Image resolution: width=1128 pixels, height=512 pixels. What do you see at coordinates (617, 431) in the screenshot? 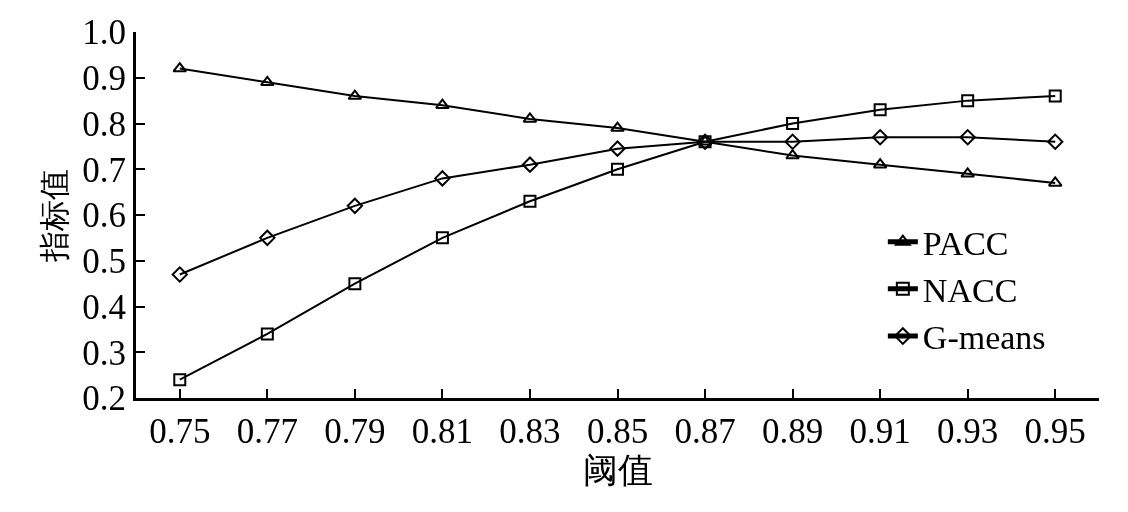
I see `x-tick-label: 0.85` at bounding box center [617, 431].